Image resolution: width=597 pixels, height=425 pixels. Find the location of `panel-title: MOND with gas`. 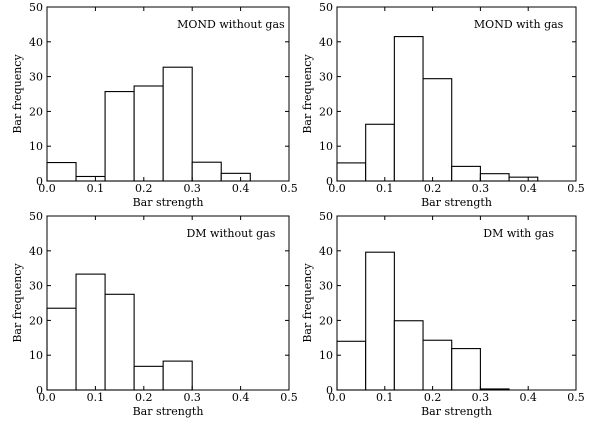

panel-title: MOND with gas is located at coordinates (519, 24).